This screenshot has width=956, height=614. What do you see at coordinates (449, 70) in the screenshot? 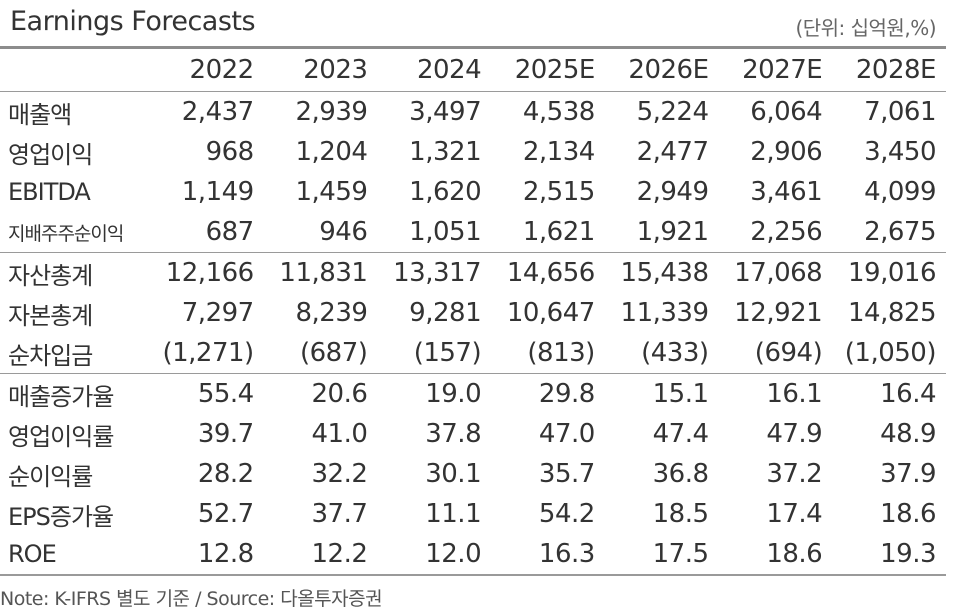
I see `column-header: 2024` at bounding box center [449, 70].